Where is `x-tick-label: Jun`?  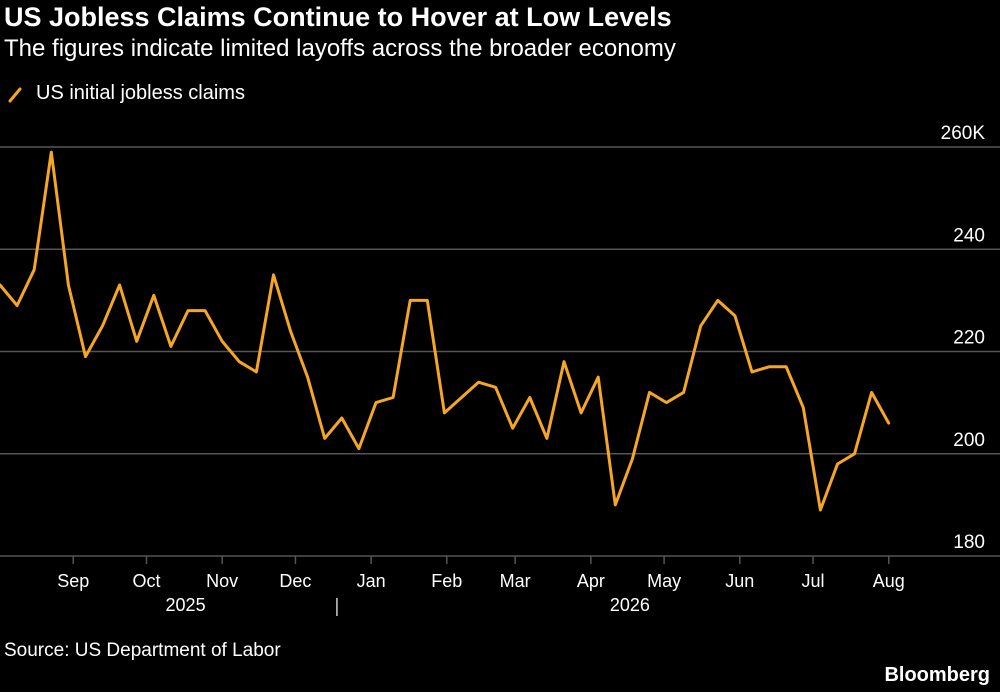
x-tick-label: Jun is located at coordinates (739, 581).